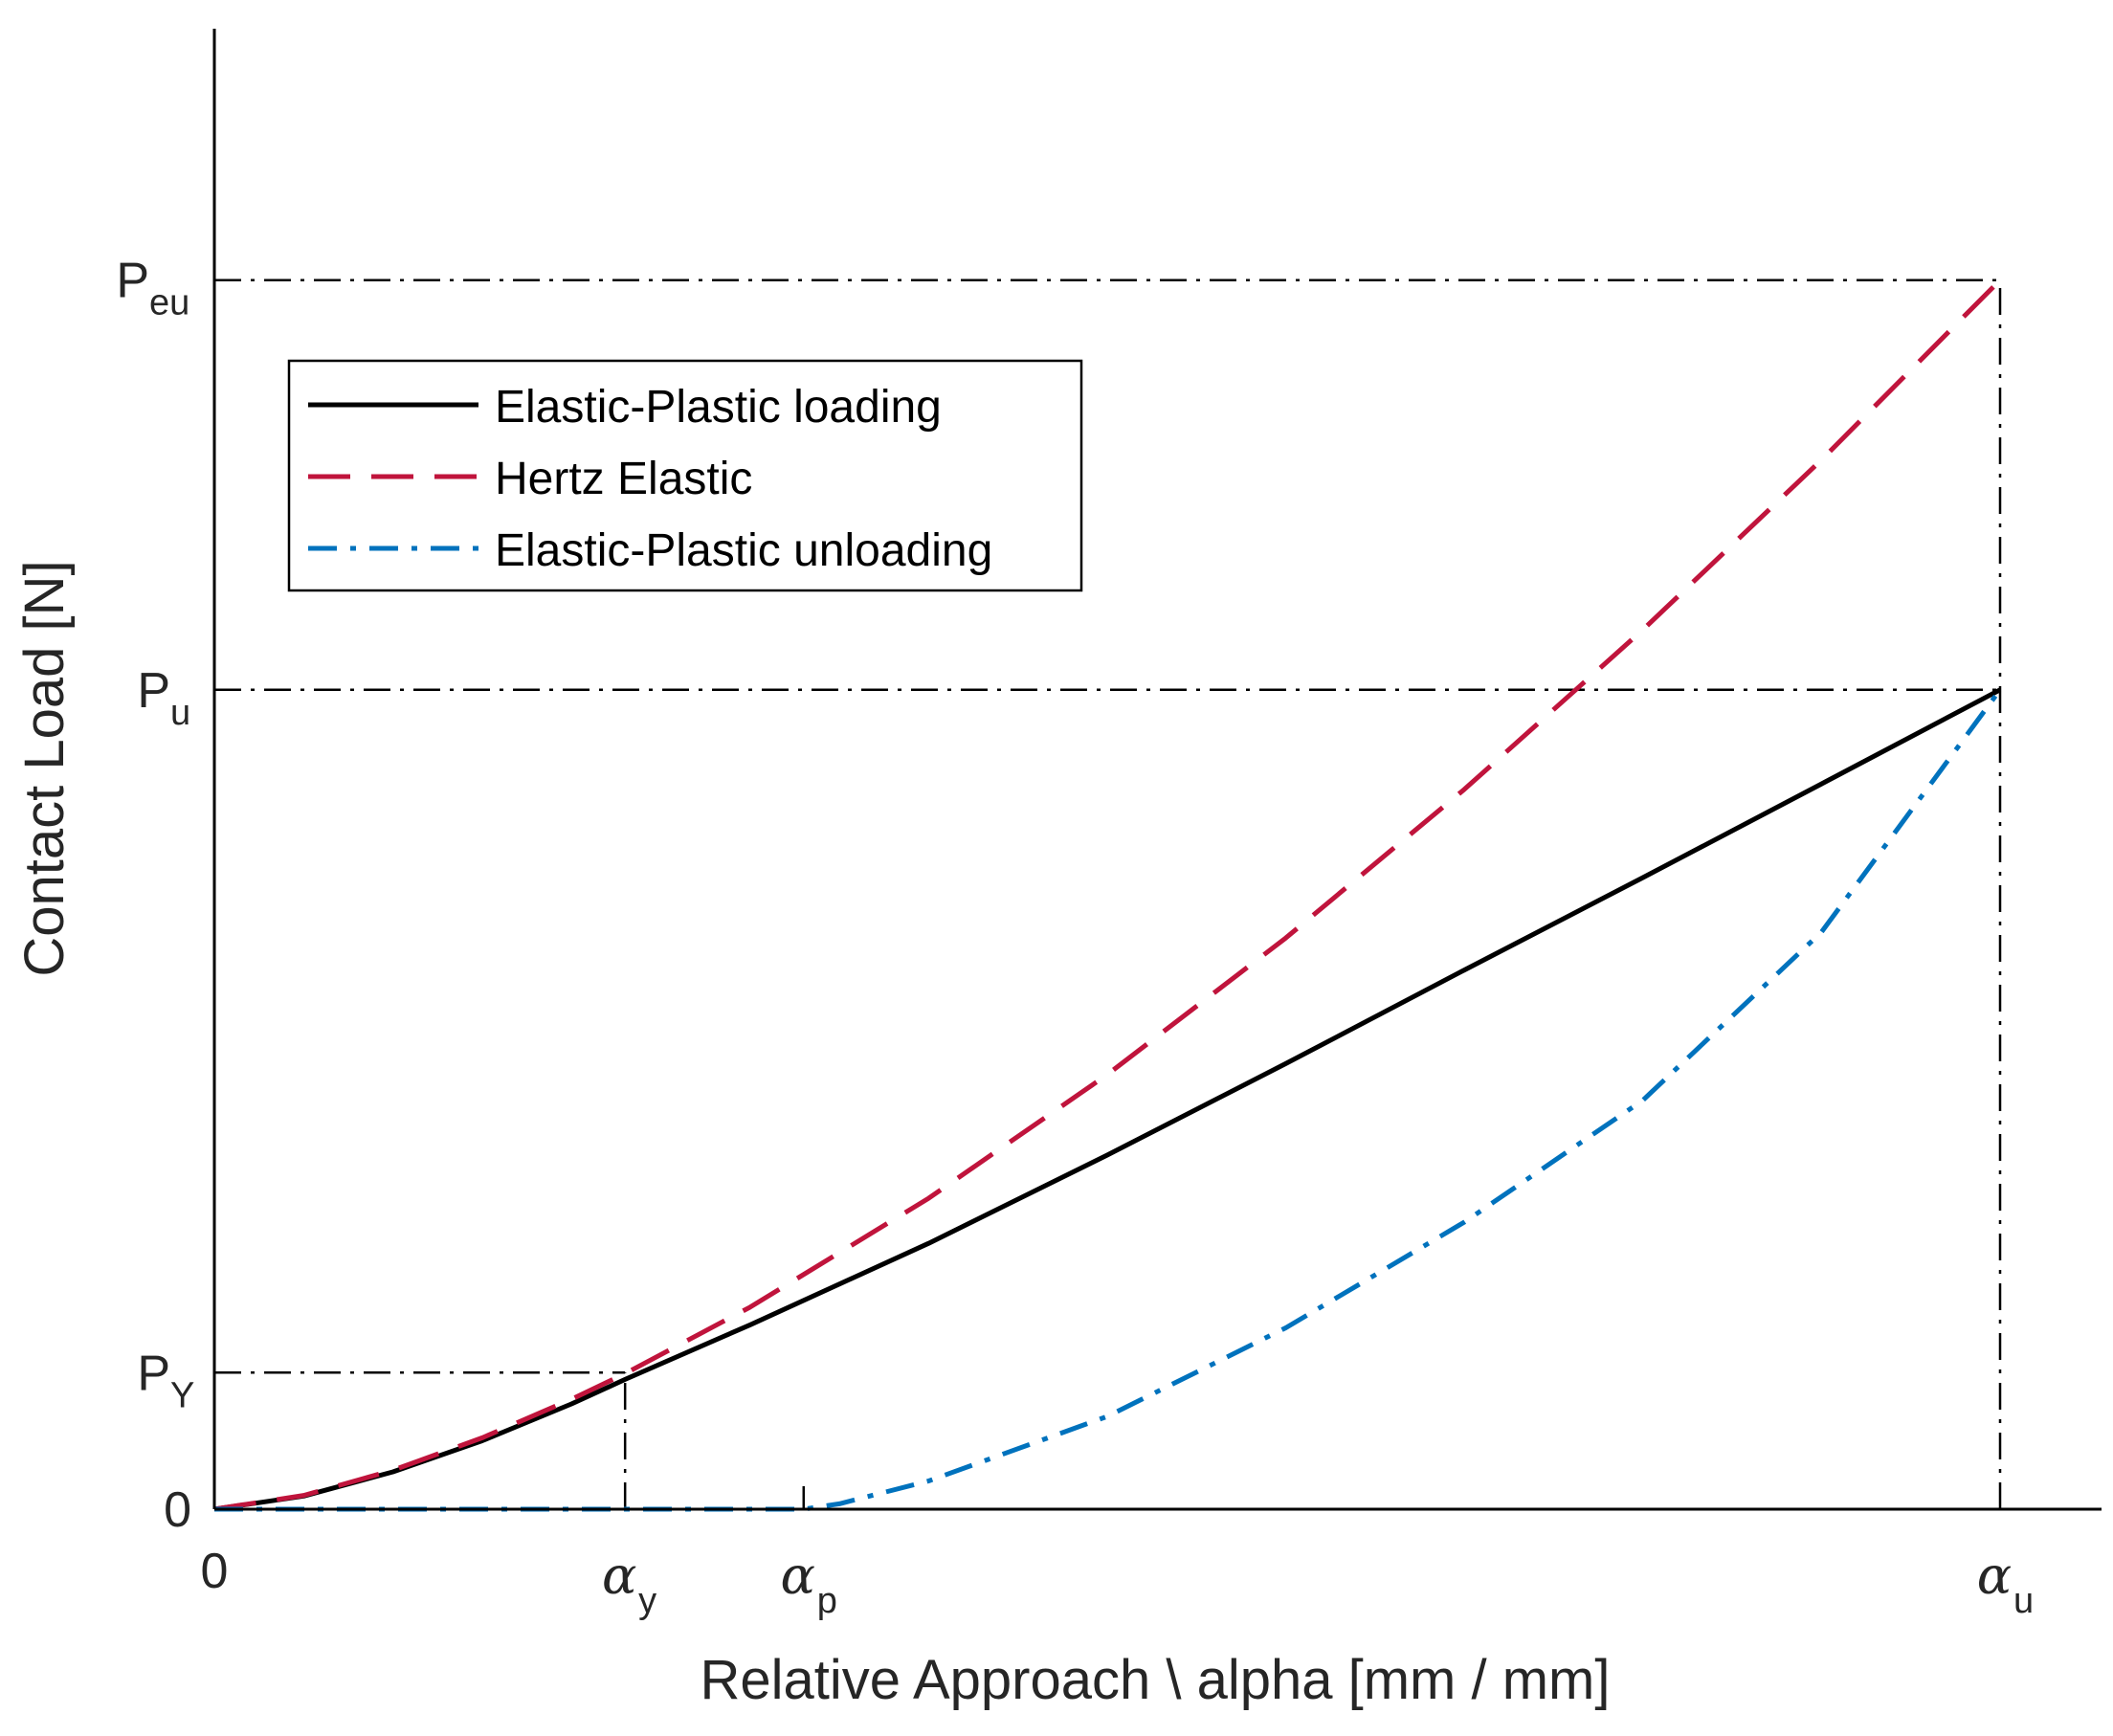 The height and width of the screenshot is (1736, 2113). What do you see at coordinates (169, 303) in the screenshot?
I see `y-tick-sub-3: eu` at bounding box center [169, 303].